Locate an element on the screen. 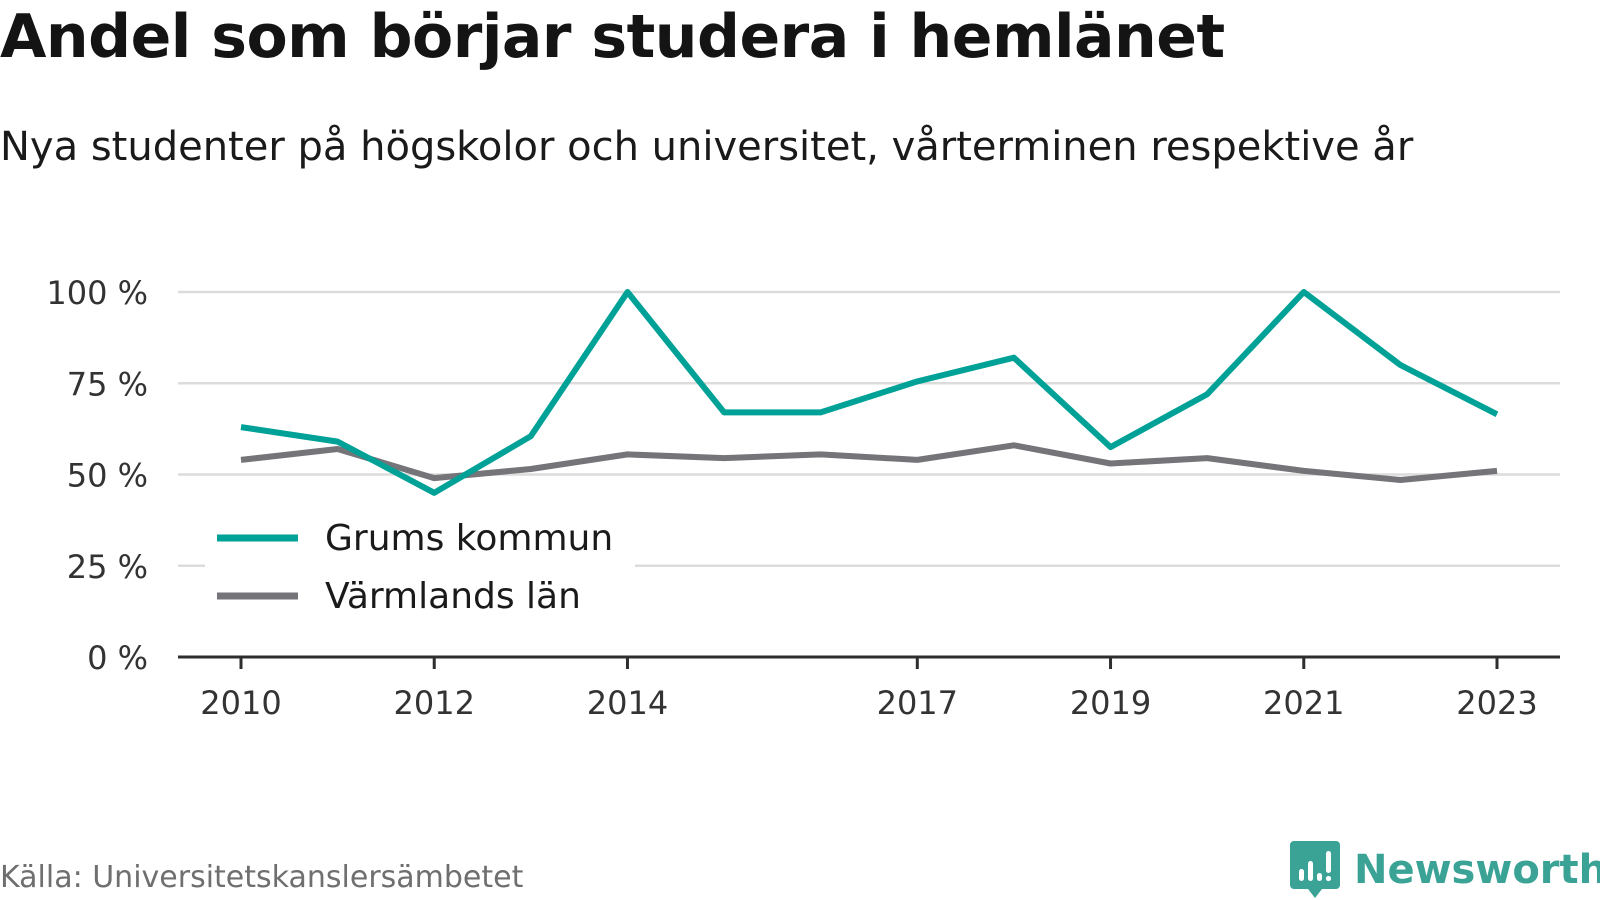  y-tick-label: 100 % is located at coordinates (97, 293).